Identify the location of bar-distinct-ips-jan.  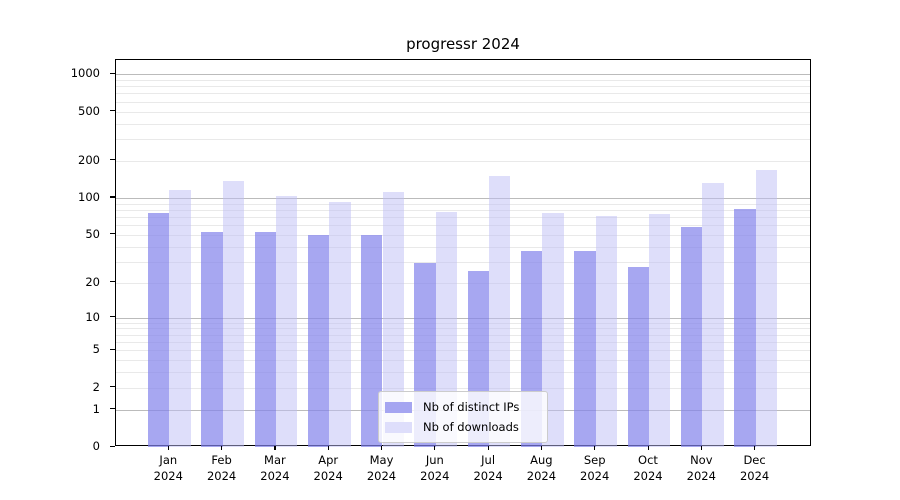
(158, 329).